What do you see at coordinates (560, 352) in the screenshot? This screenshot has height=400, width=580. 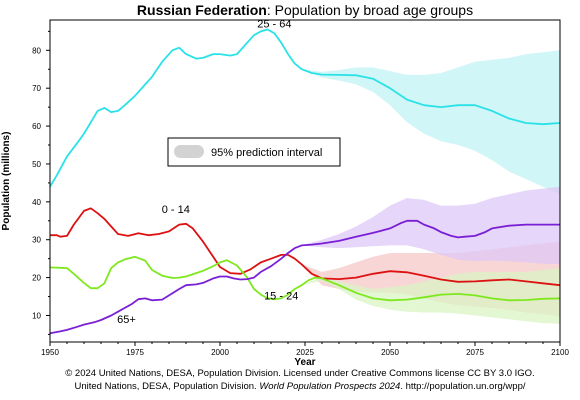 I see `x-tick-label: 2100` at bounding box center [560, 352].